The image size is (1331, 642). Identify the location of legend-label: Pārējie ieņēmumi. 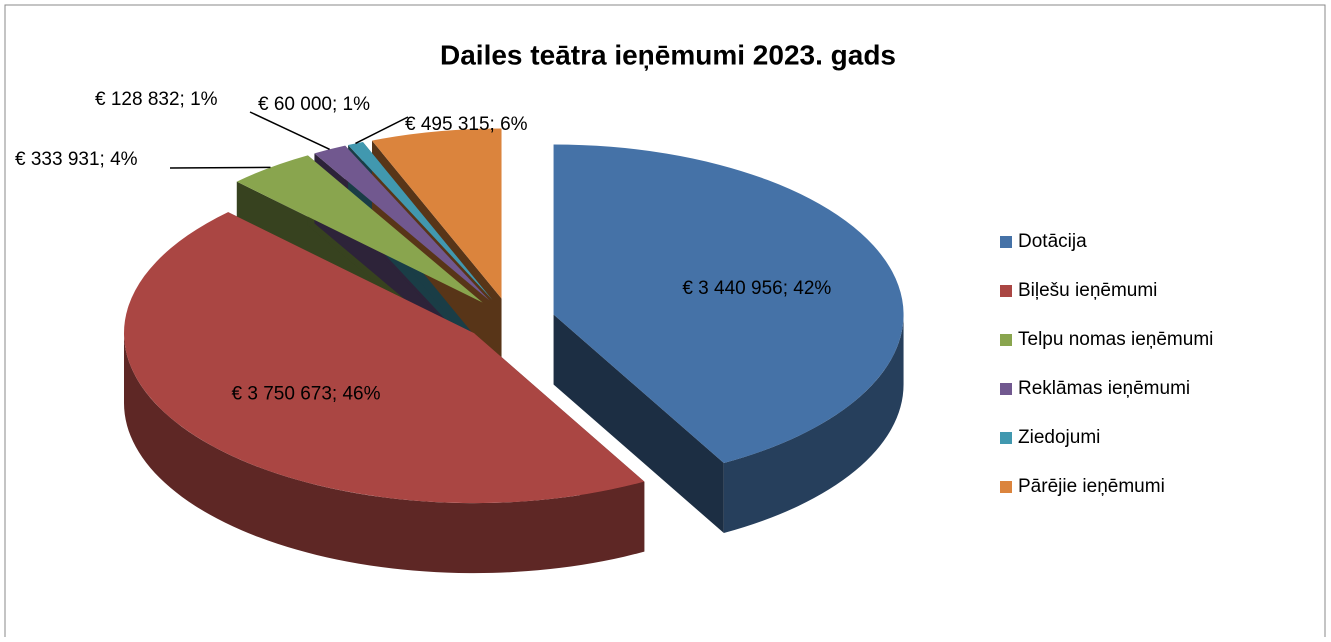
(1091, 486).